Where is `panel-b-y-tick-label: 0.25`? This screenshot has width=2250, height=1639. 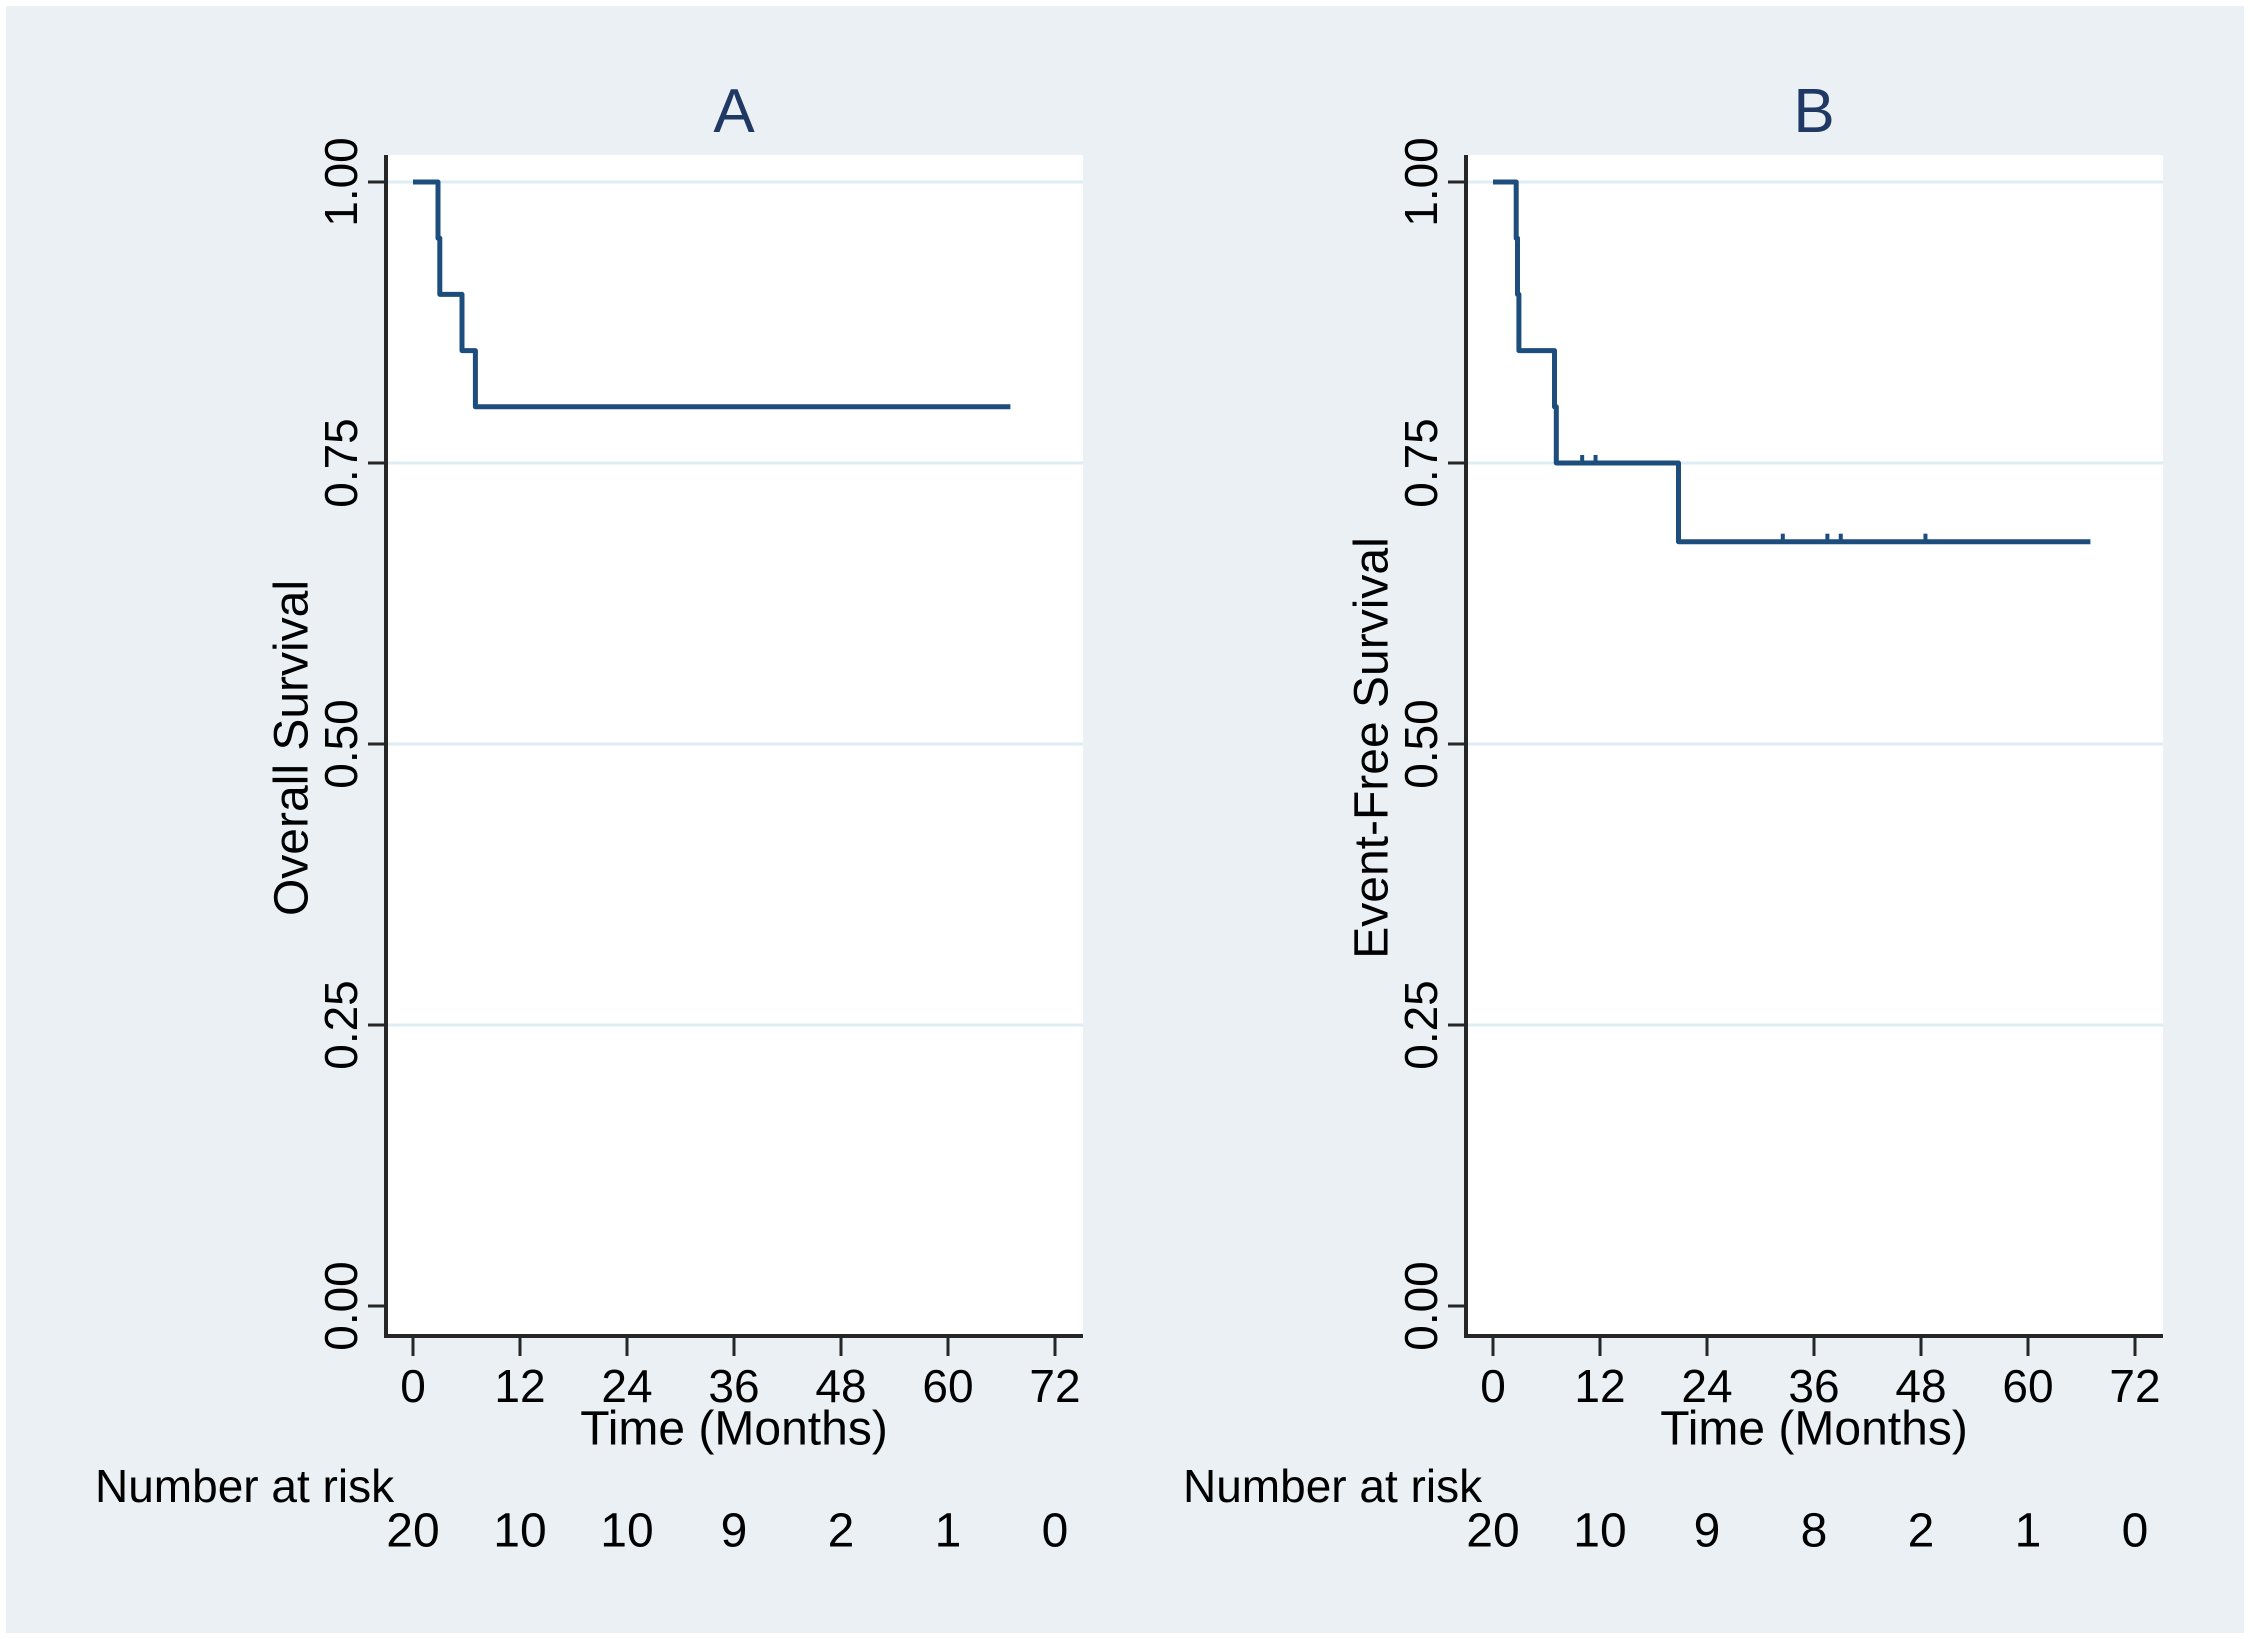
panel-b-y-tick-label: 0.25 is located at coordinates (1421, 1025).